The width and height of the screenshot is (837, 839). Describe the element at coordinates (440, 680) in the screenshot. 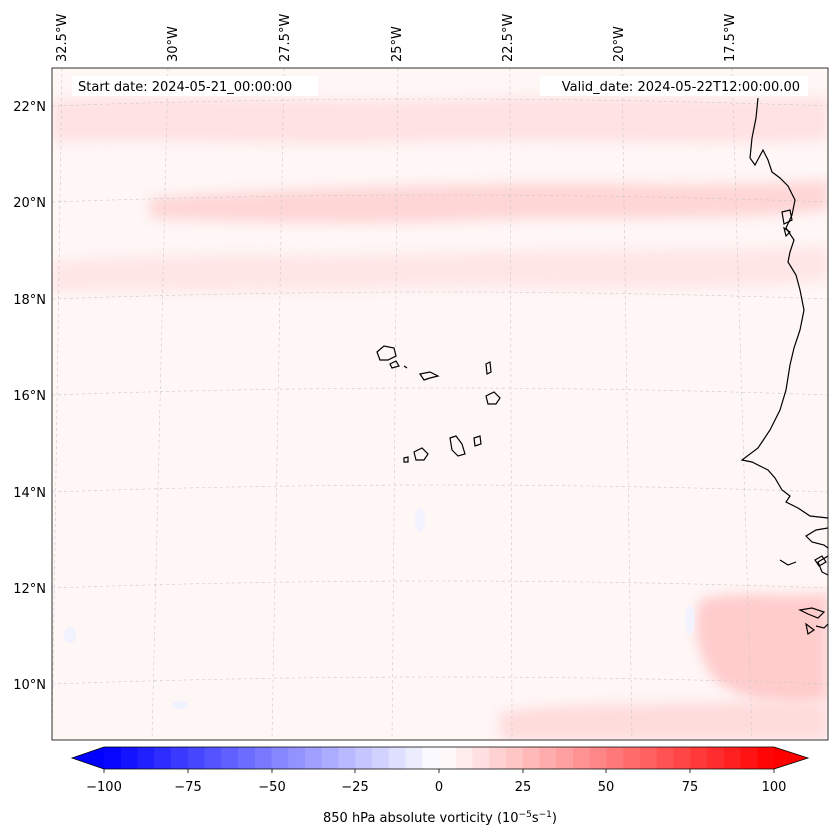

I see `parallel-10n` at that location.